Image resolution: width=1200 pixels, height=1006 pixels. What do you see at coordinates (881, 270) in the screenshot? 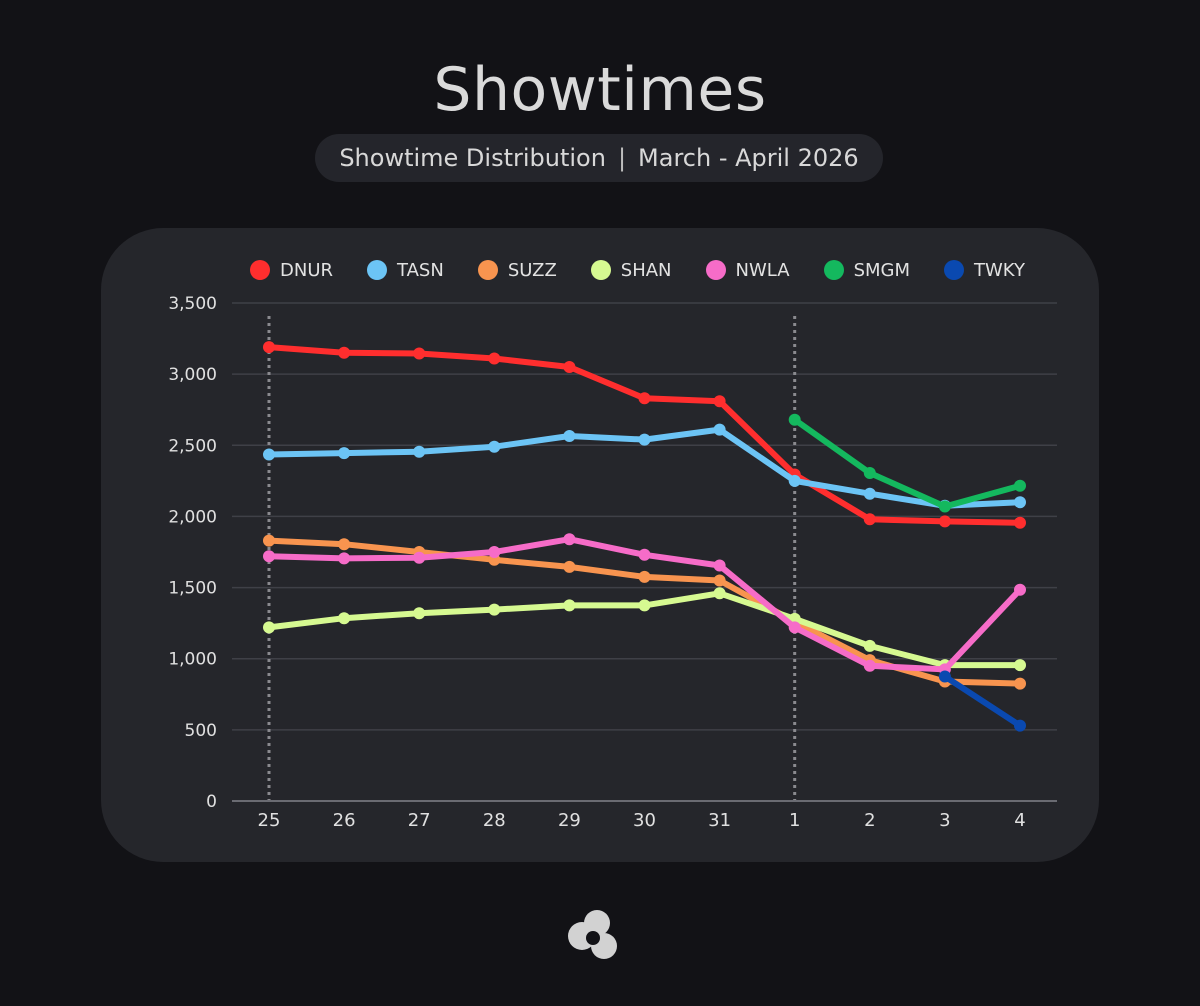
I see `legend-label: SMGM` at bounding box center [881, 270].